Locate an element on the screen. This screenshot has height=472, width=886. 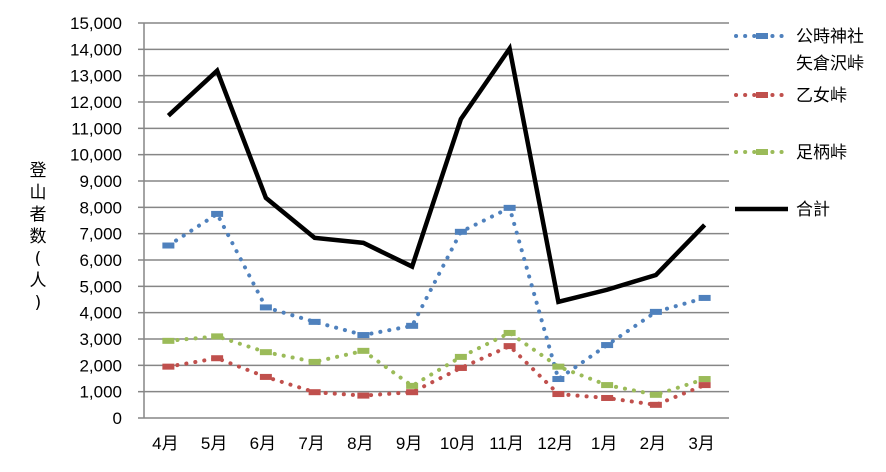
y-tick-label: 10,000 is located at coordinates (96, 155).